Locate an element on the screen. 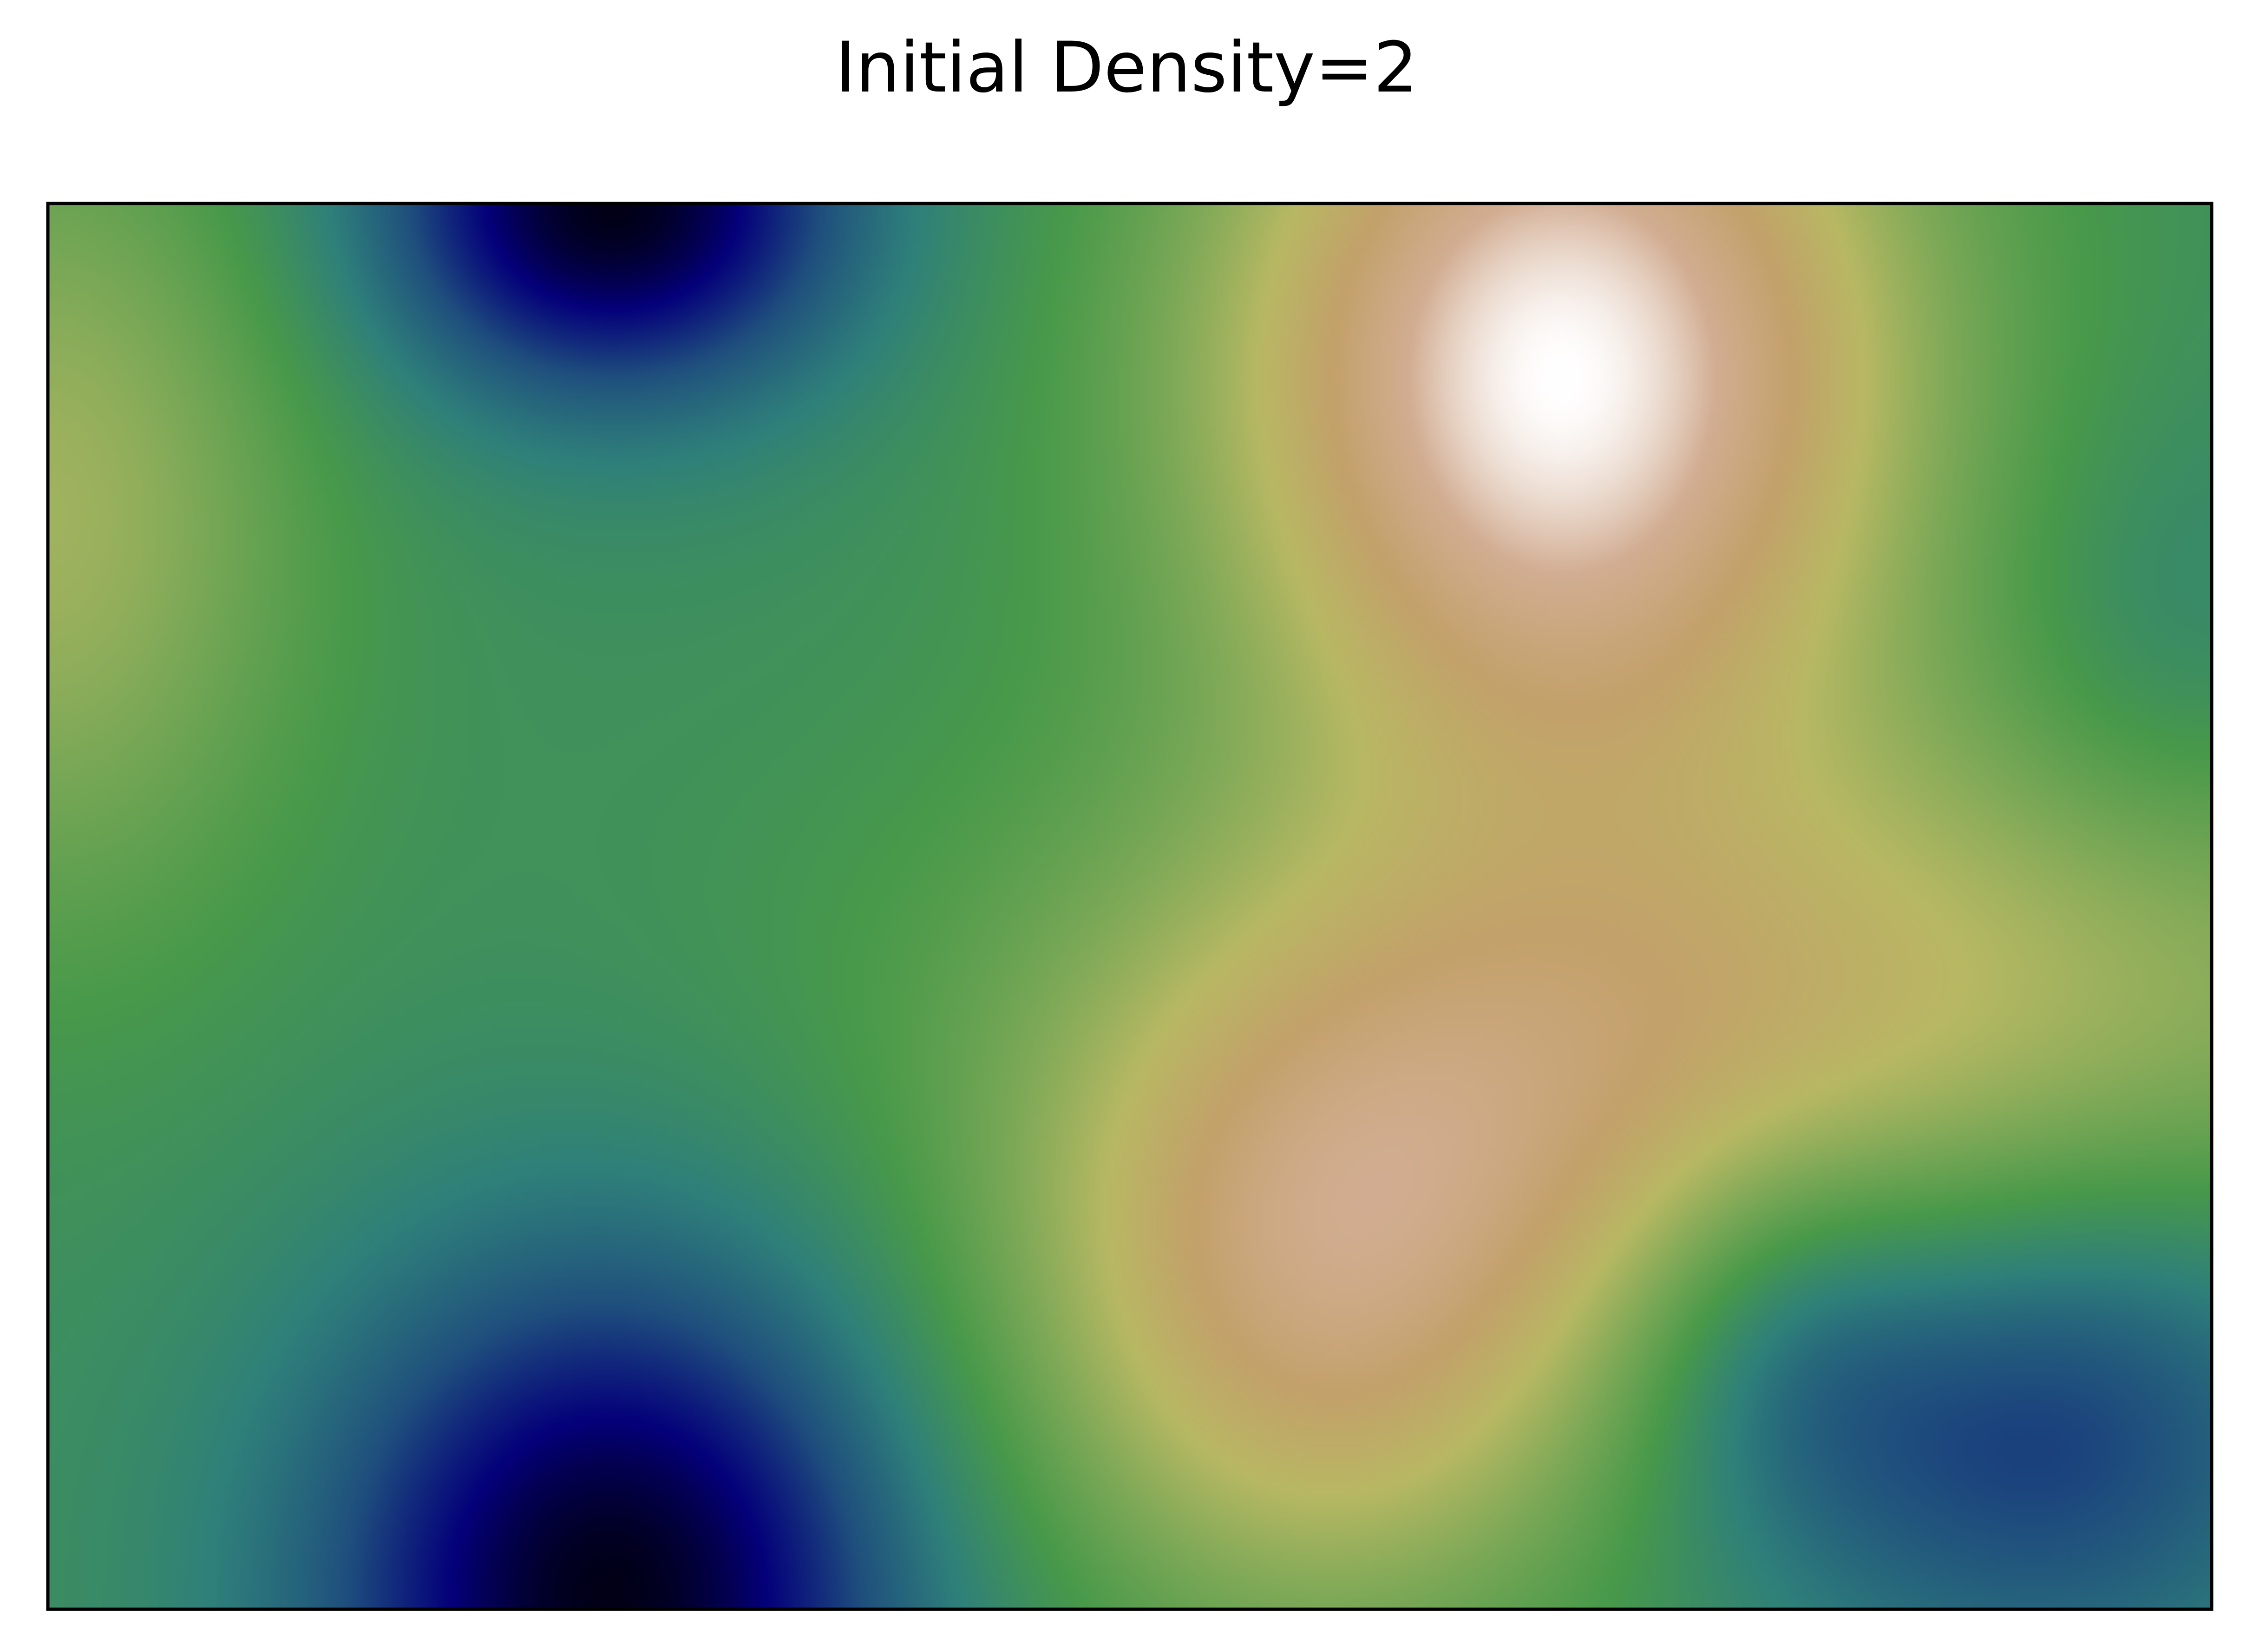 The width and height of the screenshot is (2253, 1652). chart-title: Initial Density=2 is located at coordinates (1127, 67).